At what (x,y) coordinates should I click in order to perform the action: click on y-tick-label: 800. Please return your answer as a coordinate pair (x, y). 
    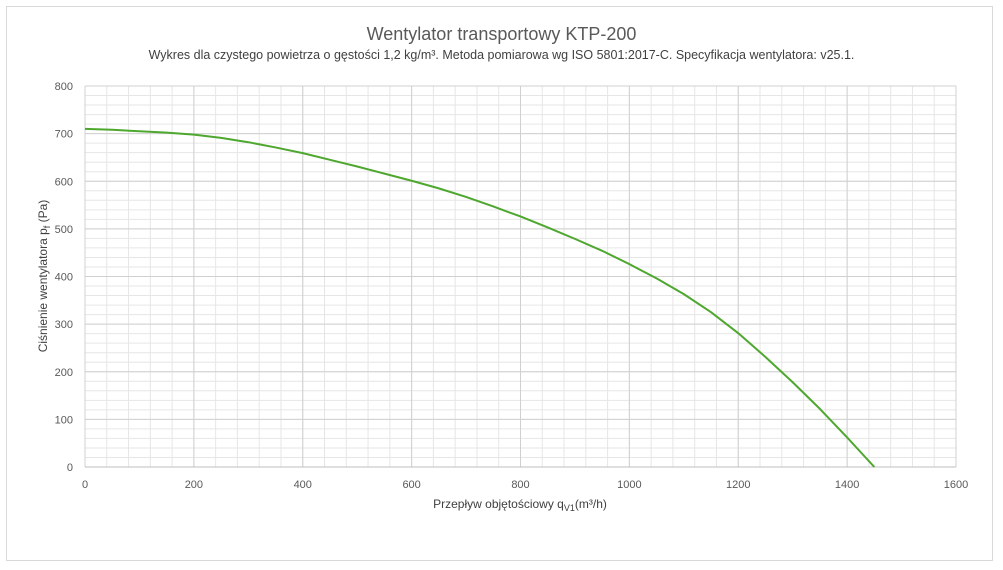
    Looking at the image, I should click on (64, 87).